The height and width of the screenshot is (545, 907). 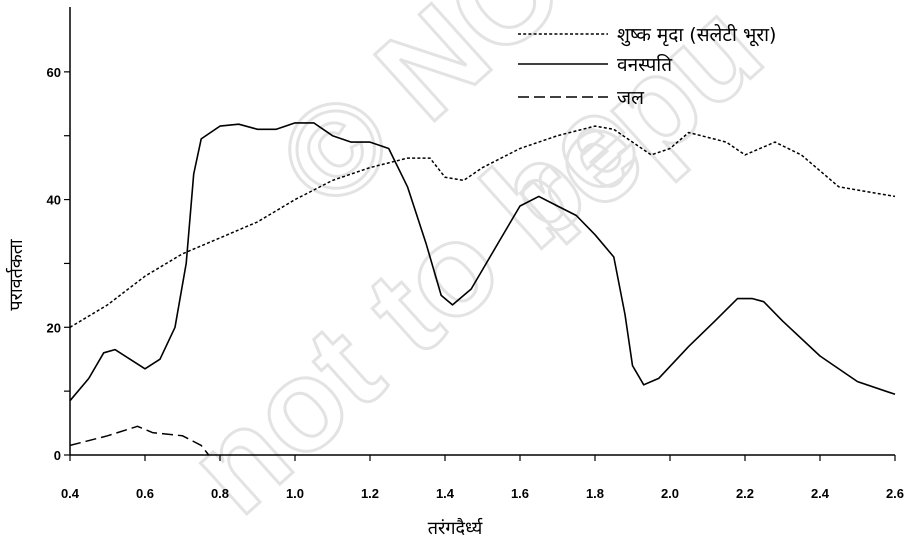 I want to click on x-tick-label: 2.6, so click(x=895, y=493).